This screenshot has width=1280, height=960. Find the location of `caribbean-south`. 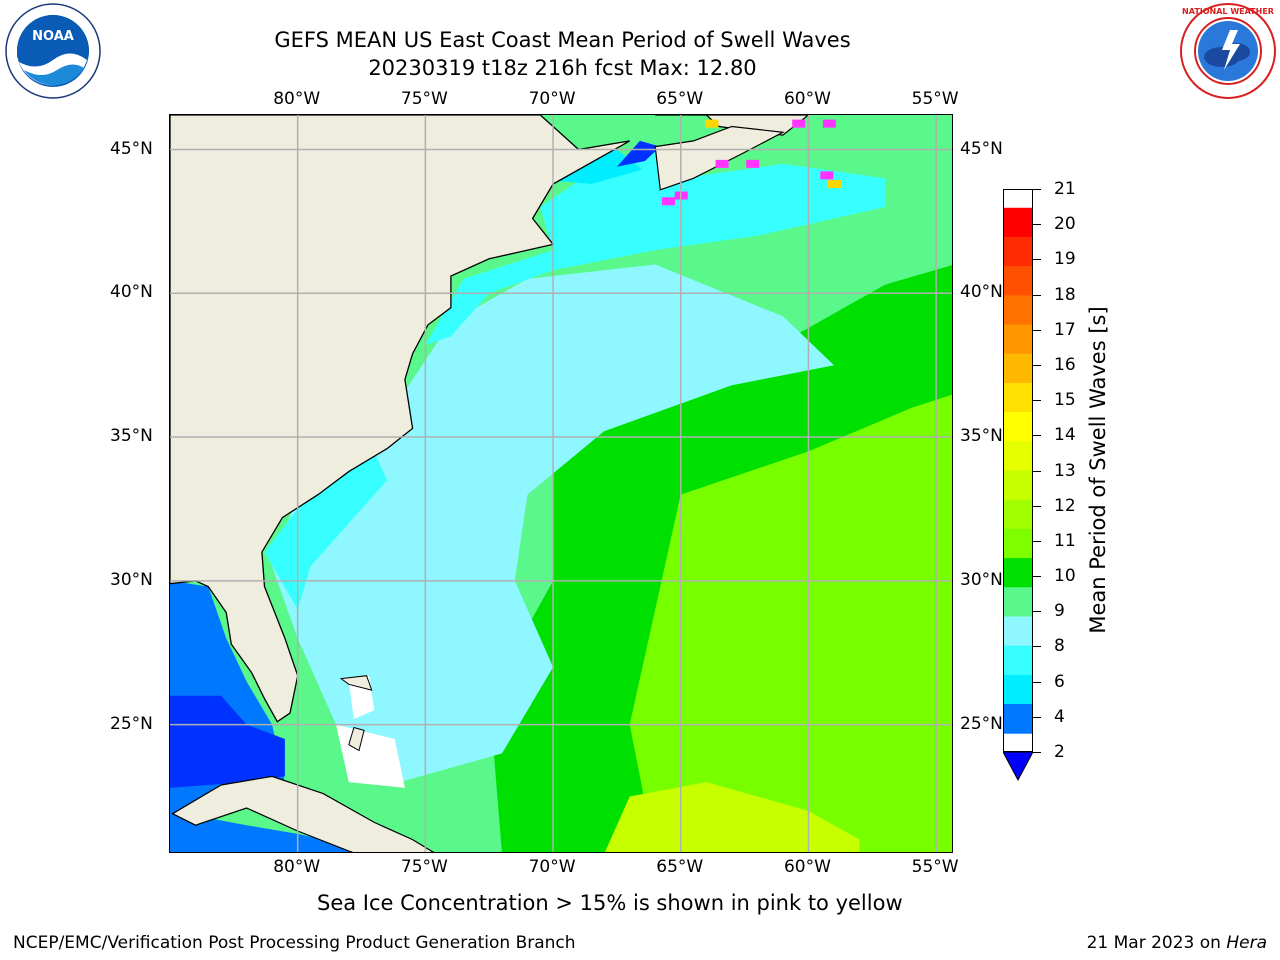

caribbean-south is located at coordinates (279, 831).